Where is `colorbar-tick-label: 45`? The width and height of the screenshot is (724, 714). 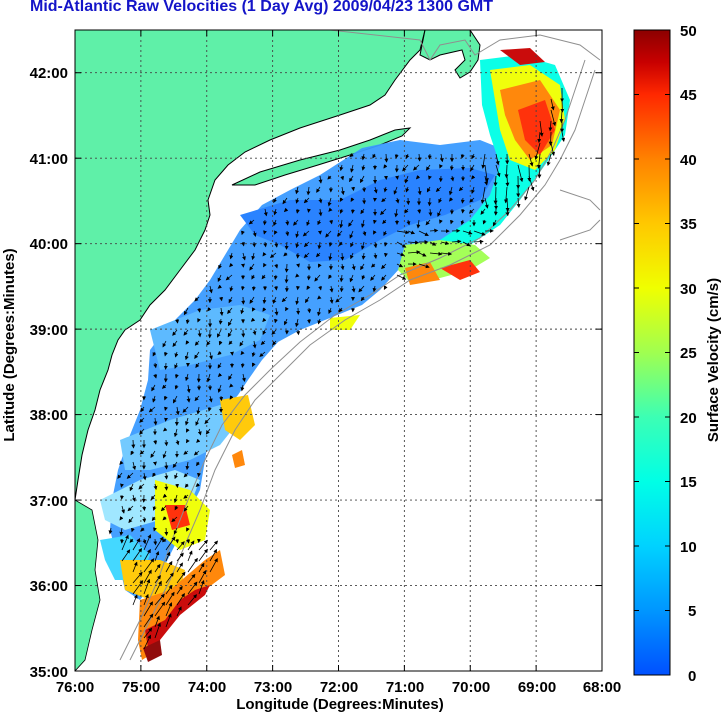
colorbar-tick-label: 45 is located at coordinates (688, 95).